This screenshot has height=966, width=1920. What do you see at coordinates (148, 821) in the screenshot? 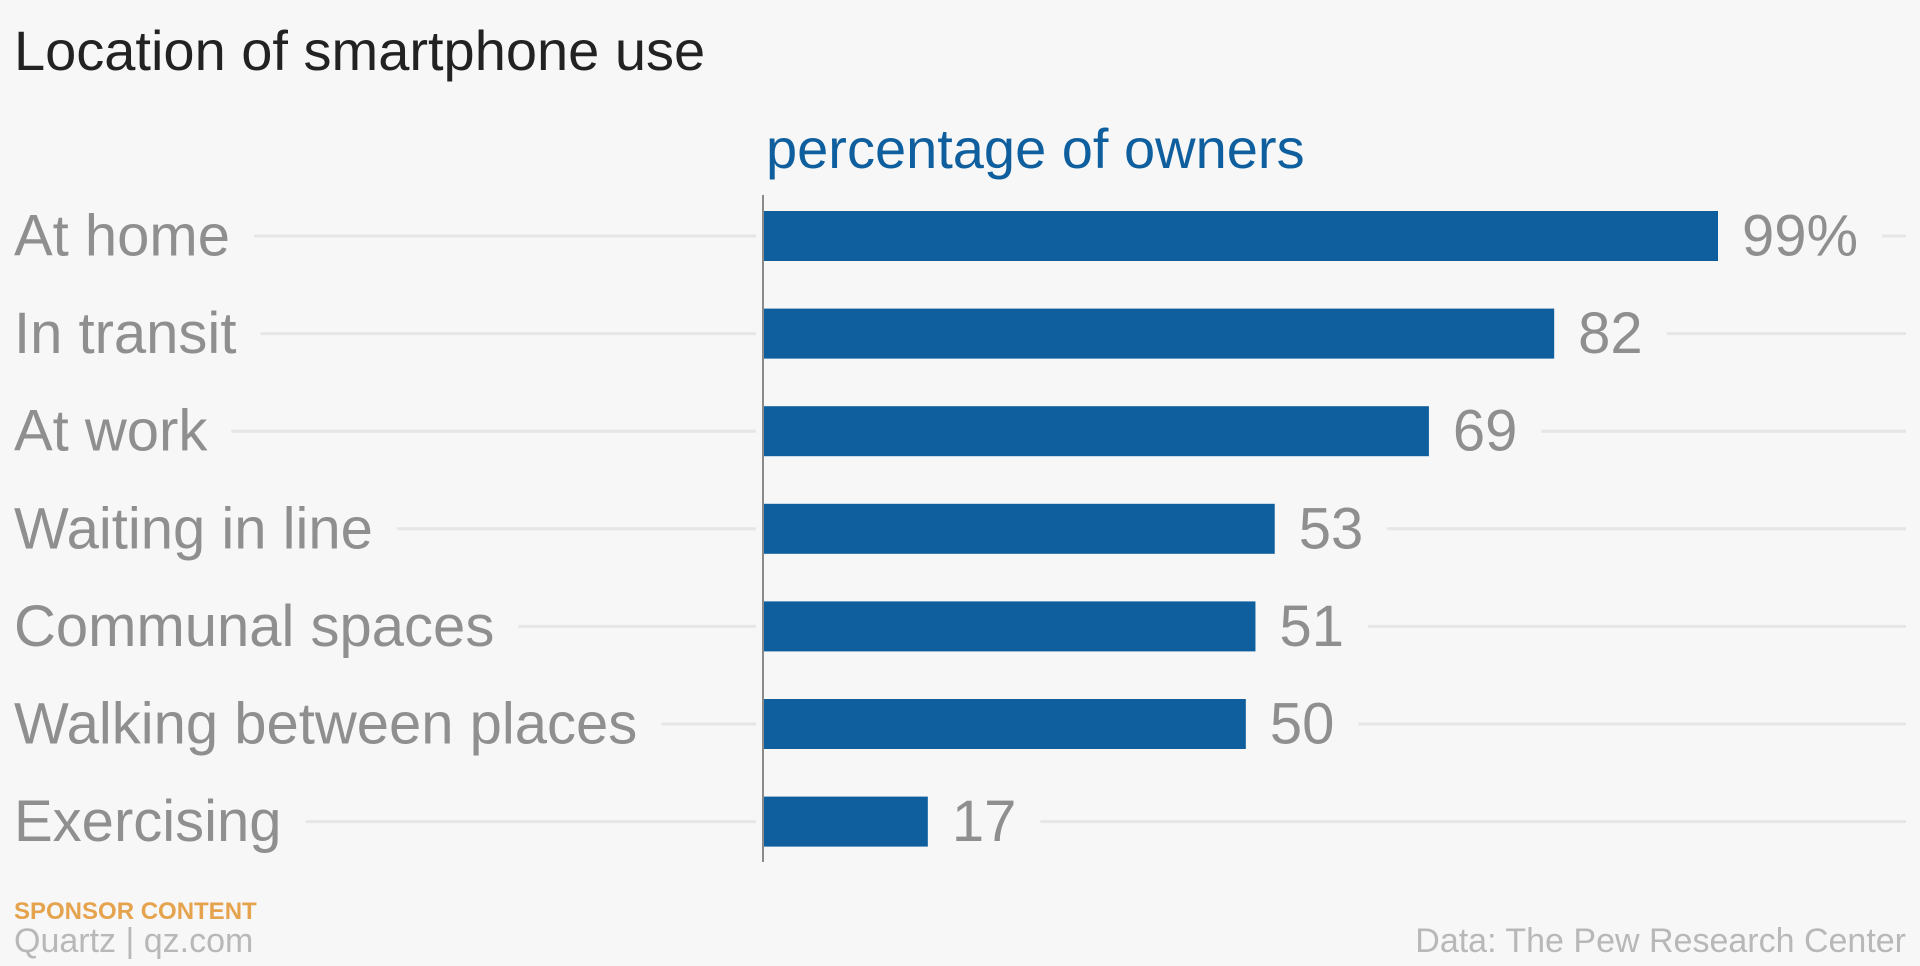
I see `category-label: Exercising` at bounding box center [148, 821].